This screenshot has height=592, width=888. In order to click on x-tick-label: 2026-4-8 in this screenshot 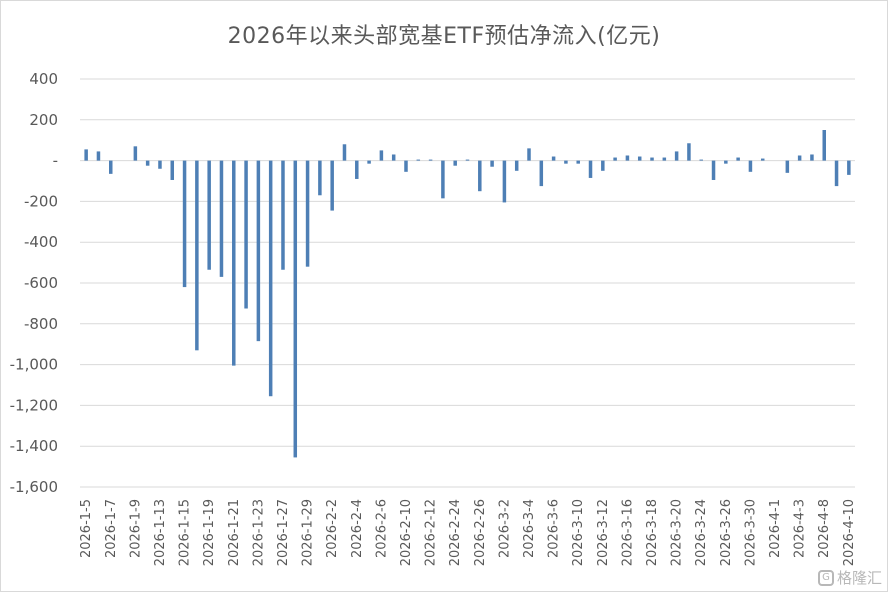, I will do `click(824, 528)`.